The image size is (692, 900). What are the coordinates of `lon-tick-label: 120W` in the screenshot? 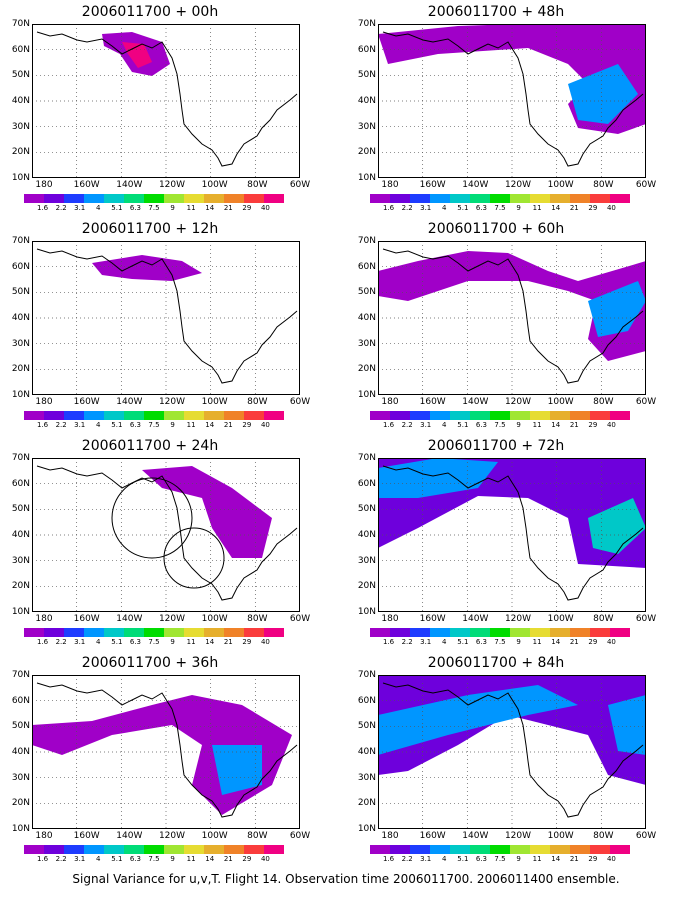 It's located at (172, 402).